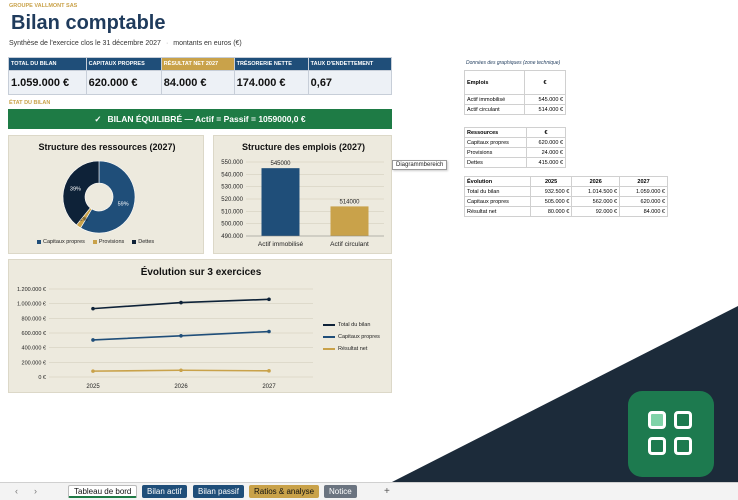 This screenshot has width=738, height=500. Describe the element at coordinates (201, 272) in the screenshot. I see `evolution-chart-title: Évolution sur 3 exercices` at that location.